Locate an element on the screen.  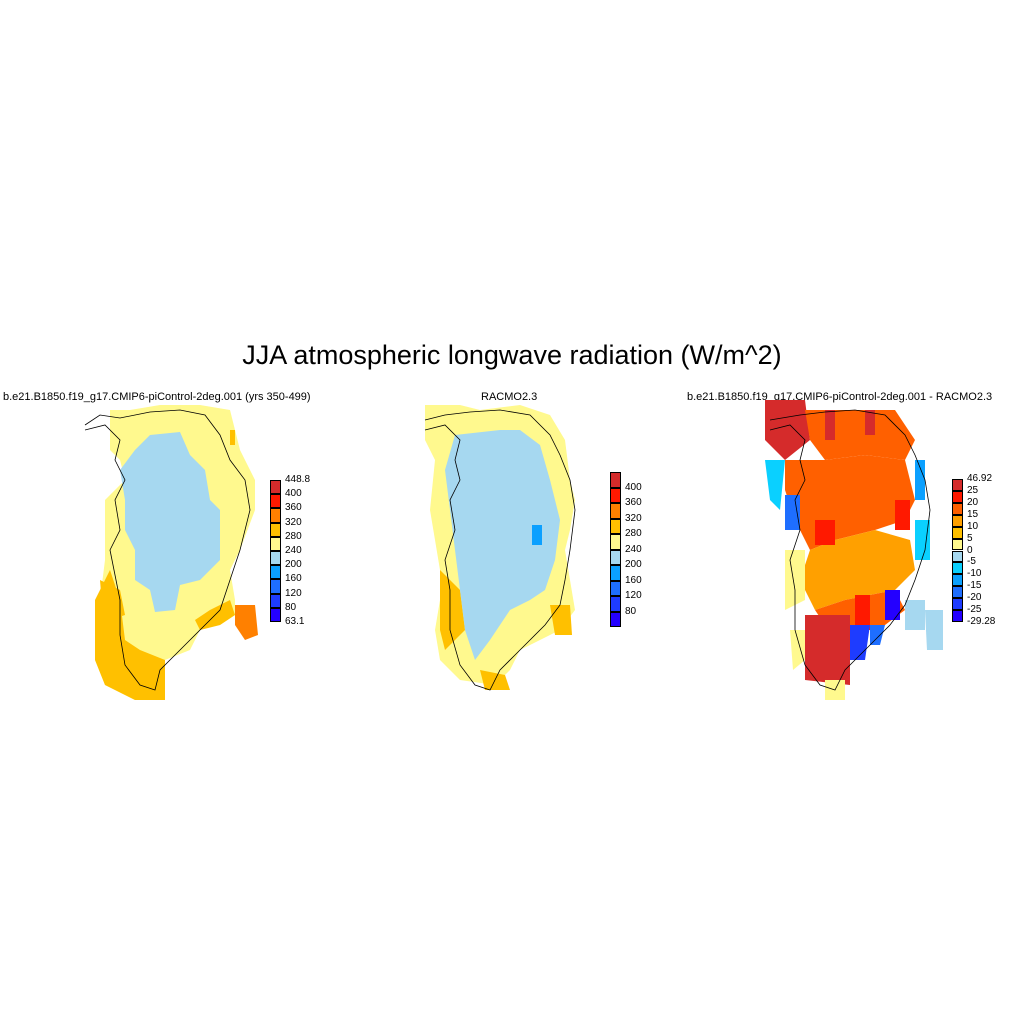
legend-label: -15 is located at coordinates (974, 586).